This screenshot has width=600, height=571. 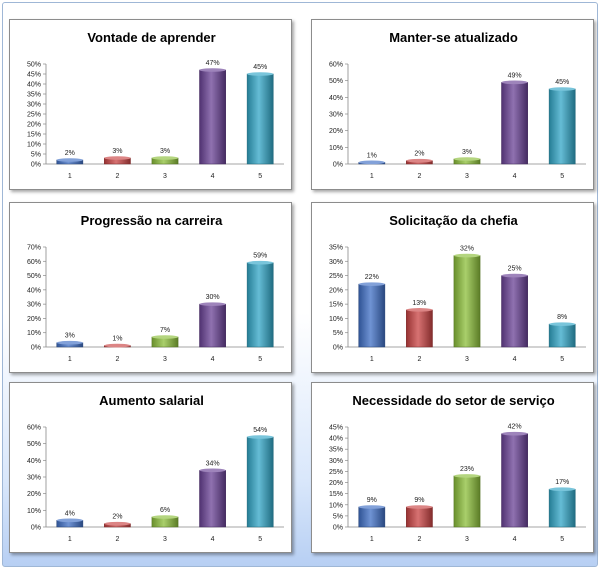 I want to click on data-label: 8%, so click(x=562, y=317).